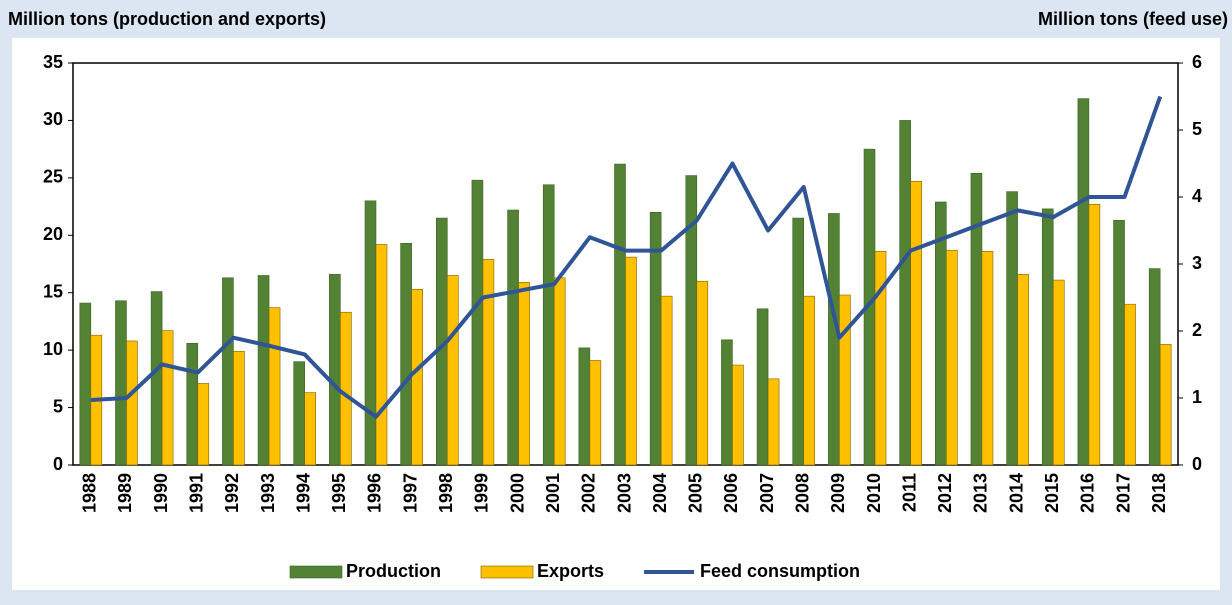 The image size is (1232, 605). Describe the element at coordinates (517, 493) in the screenshot. I see `x-tick-label: 2000` at that location.